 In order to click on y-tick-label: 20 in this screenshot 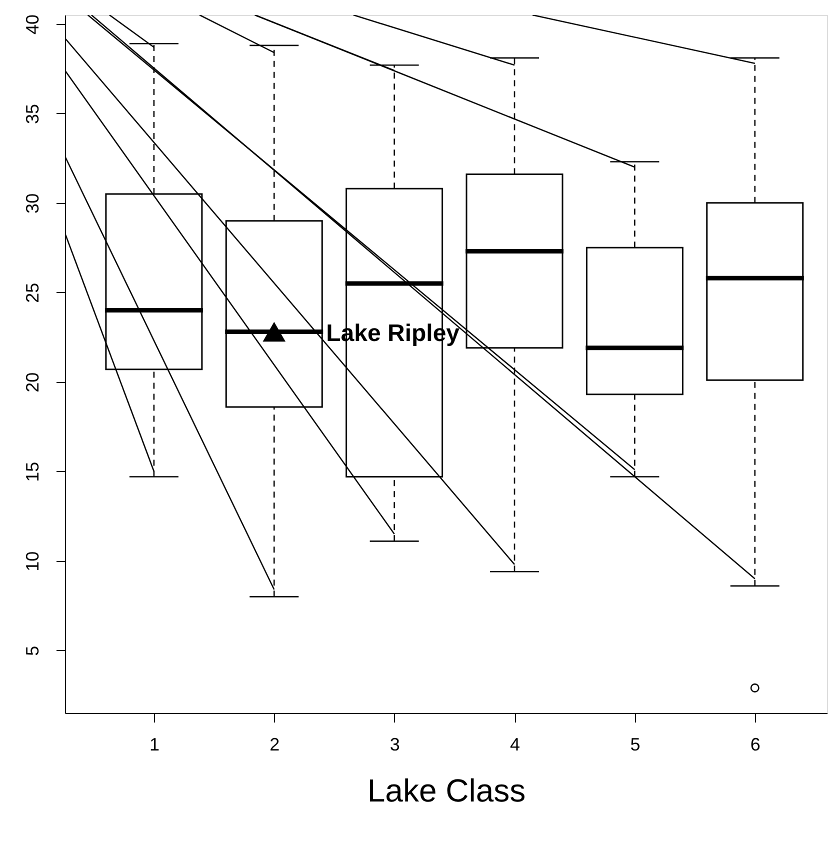, I will do `click(32, 382)`.